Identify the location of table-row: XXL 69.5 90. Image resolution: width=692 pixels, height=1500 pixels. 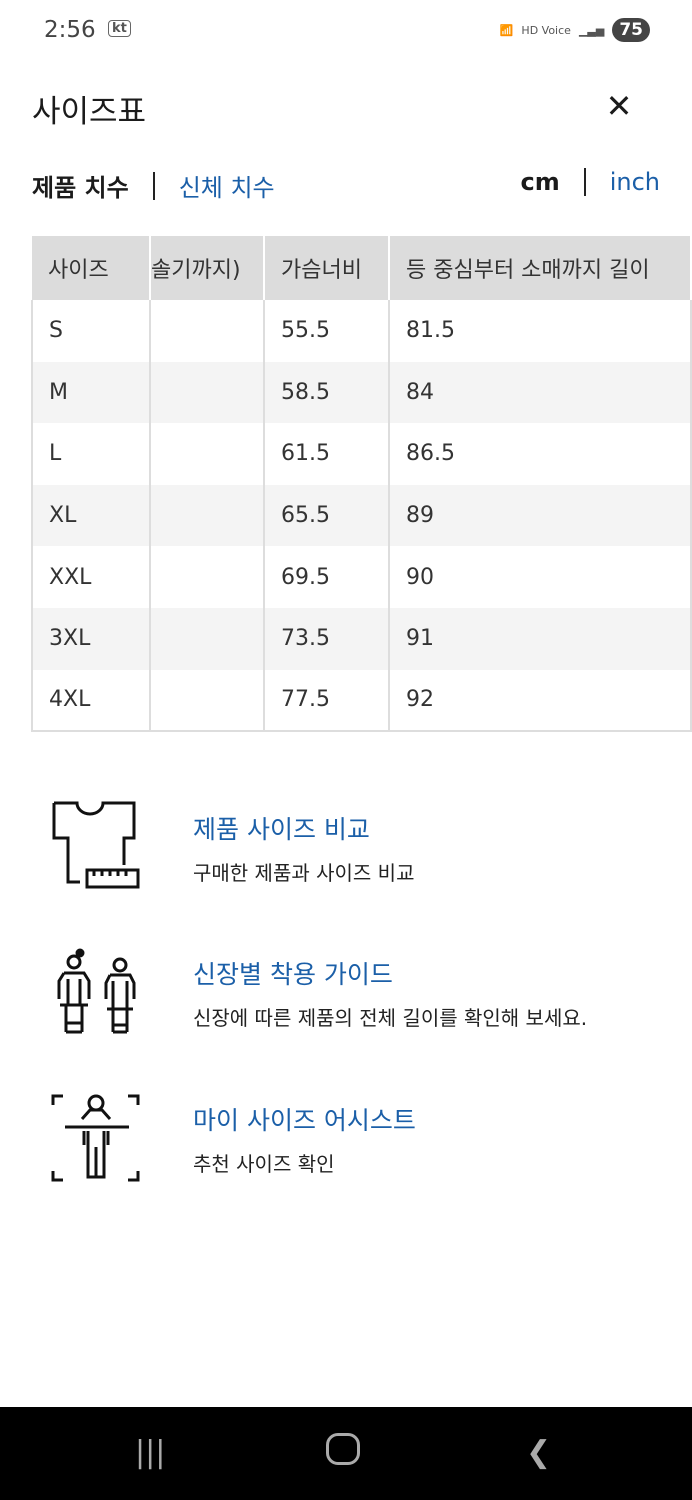
(361, 577).